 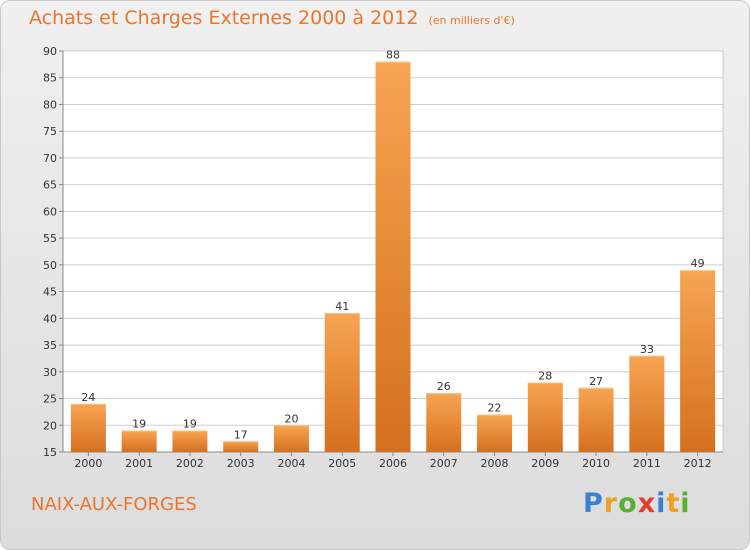 I want to click on y-tick-label: 90, so click(x=50, y=51).